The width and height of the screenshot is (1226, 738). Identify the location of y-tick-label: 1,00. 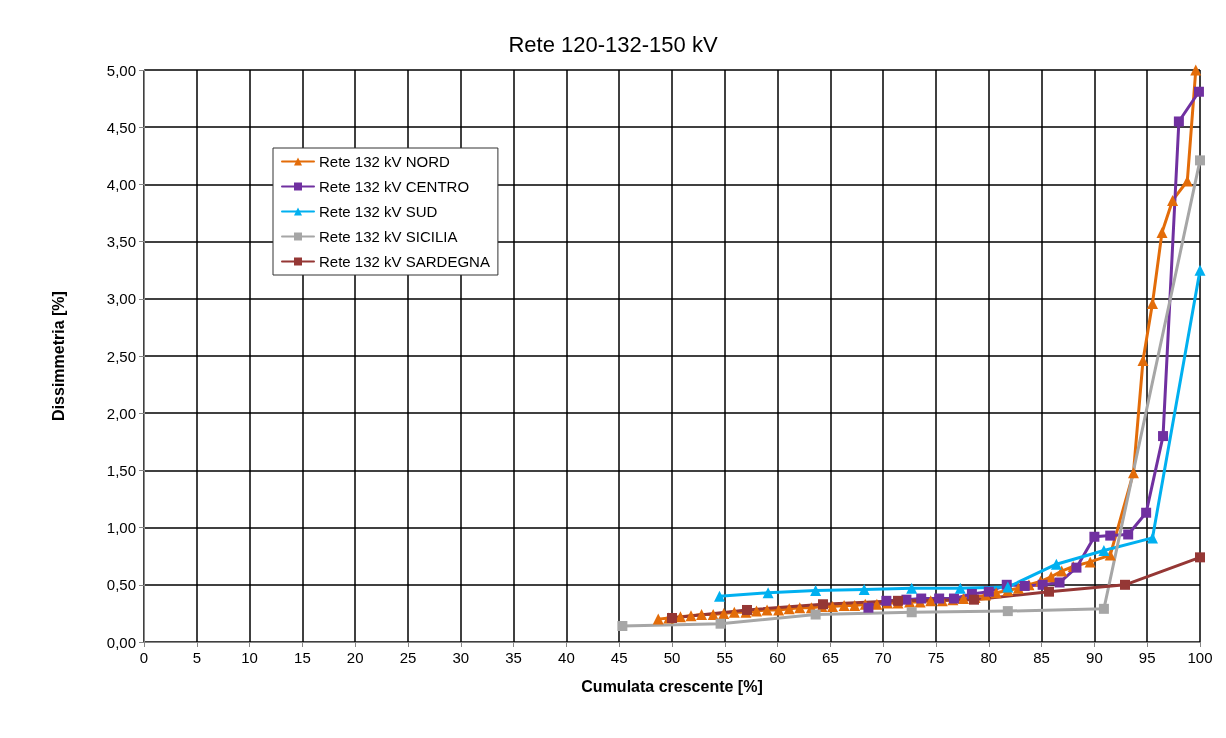
(121, 528).